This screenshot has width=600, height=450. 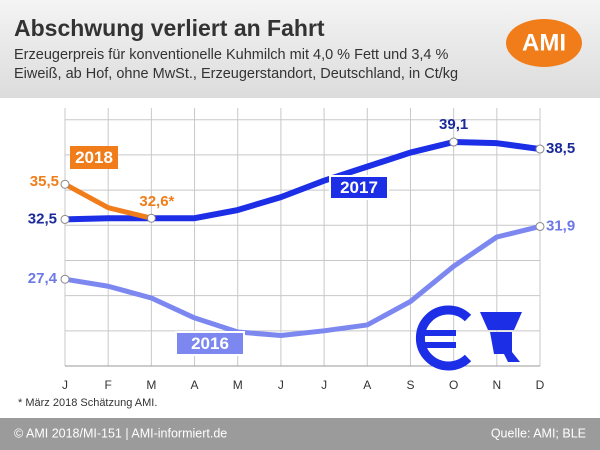 I want to click on x-tick-label: O, so click(x=453, y=385).